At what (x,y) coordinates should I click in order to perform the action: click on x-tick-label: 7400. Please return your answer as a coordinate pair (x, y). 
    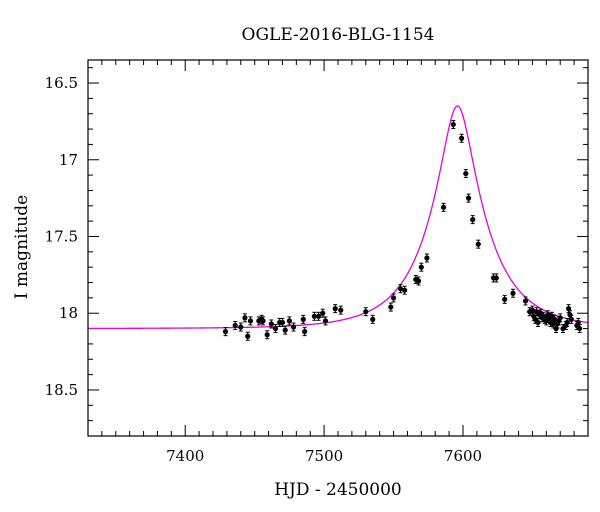
    Looking at the image, I should click on (185, 456).